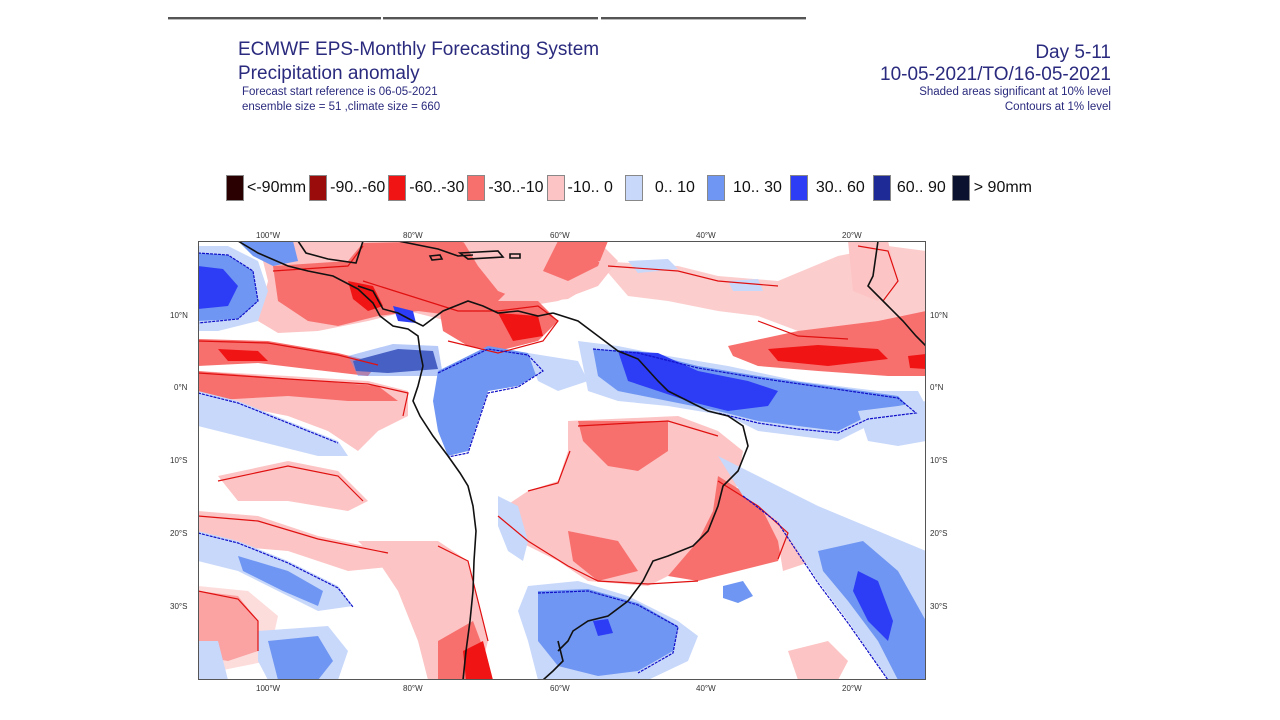  What do you see at coordinates (1015, 92) in the screenshot?
I see `shading-note: Shaded areas significant at 10% level` at bounding box center [1015, 92].